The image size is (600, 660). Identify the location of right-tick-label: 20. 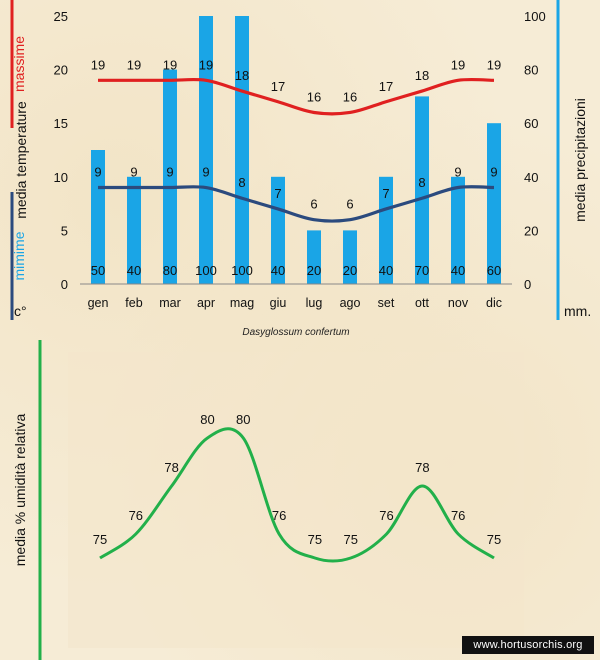
(531, 230).